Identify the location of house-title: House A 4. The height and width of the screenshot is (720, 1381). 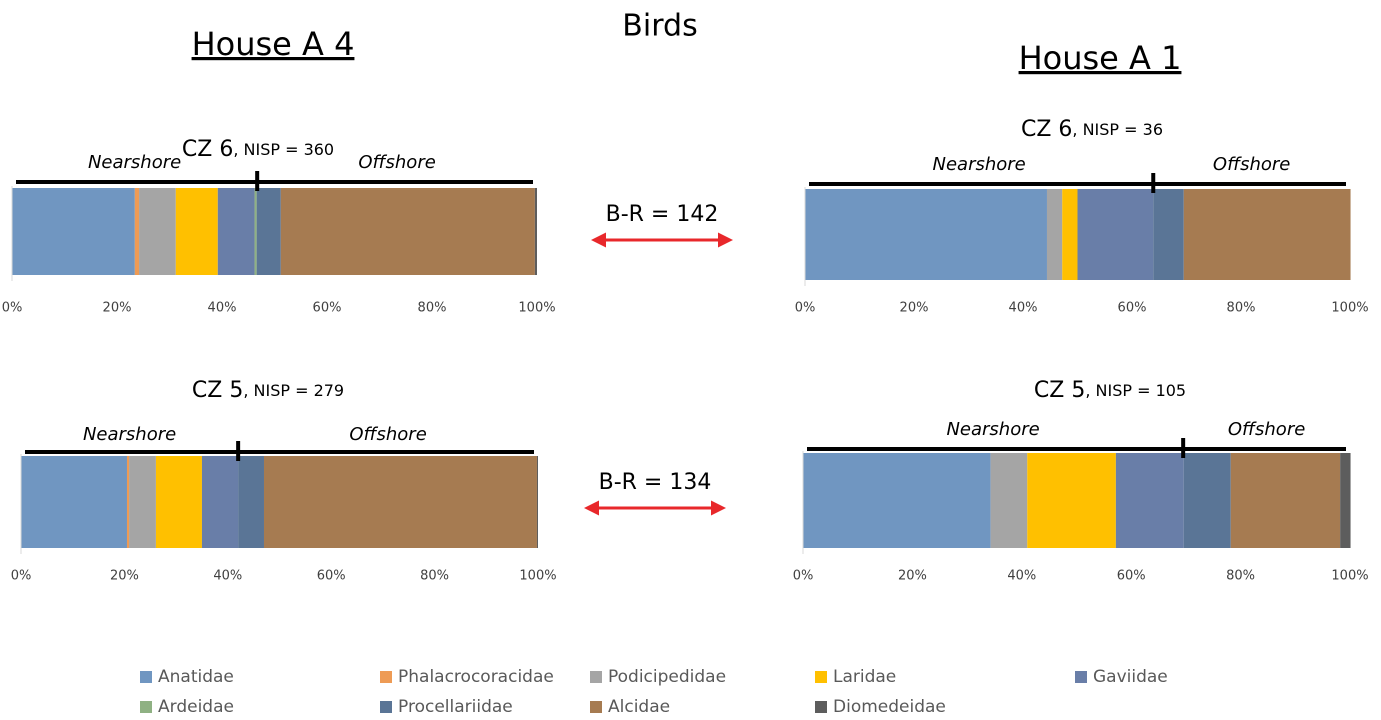
(273, 44).